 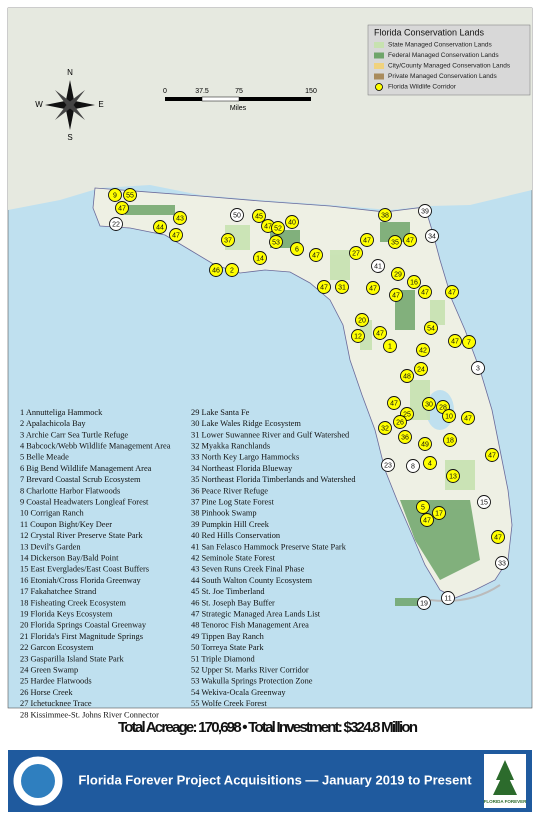 What do you see at coordinates (84, 569) in the screenshot?
I see `project-item: 15 East Everglades/East Coast Buffers` at bounding box center [84, 569].